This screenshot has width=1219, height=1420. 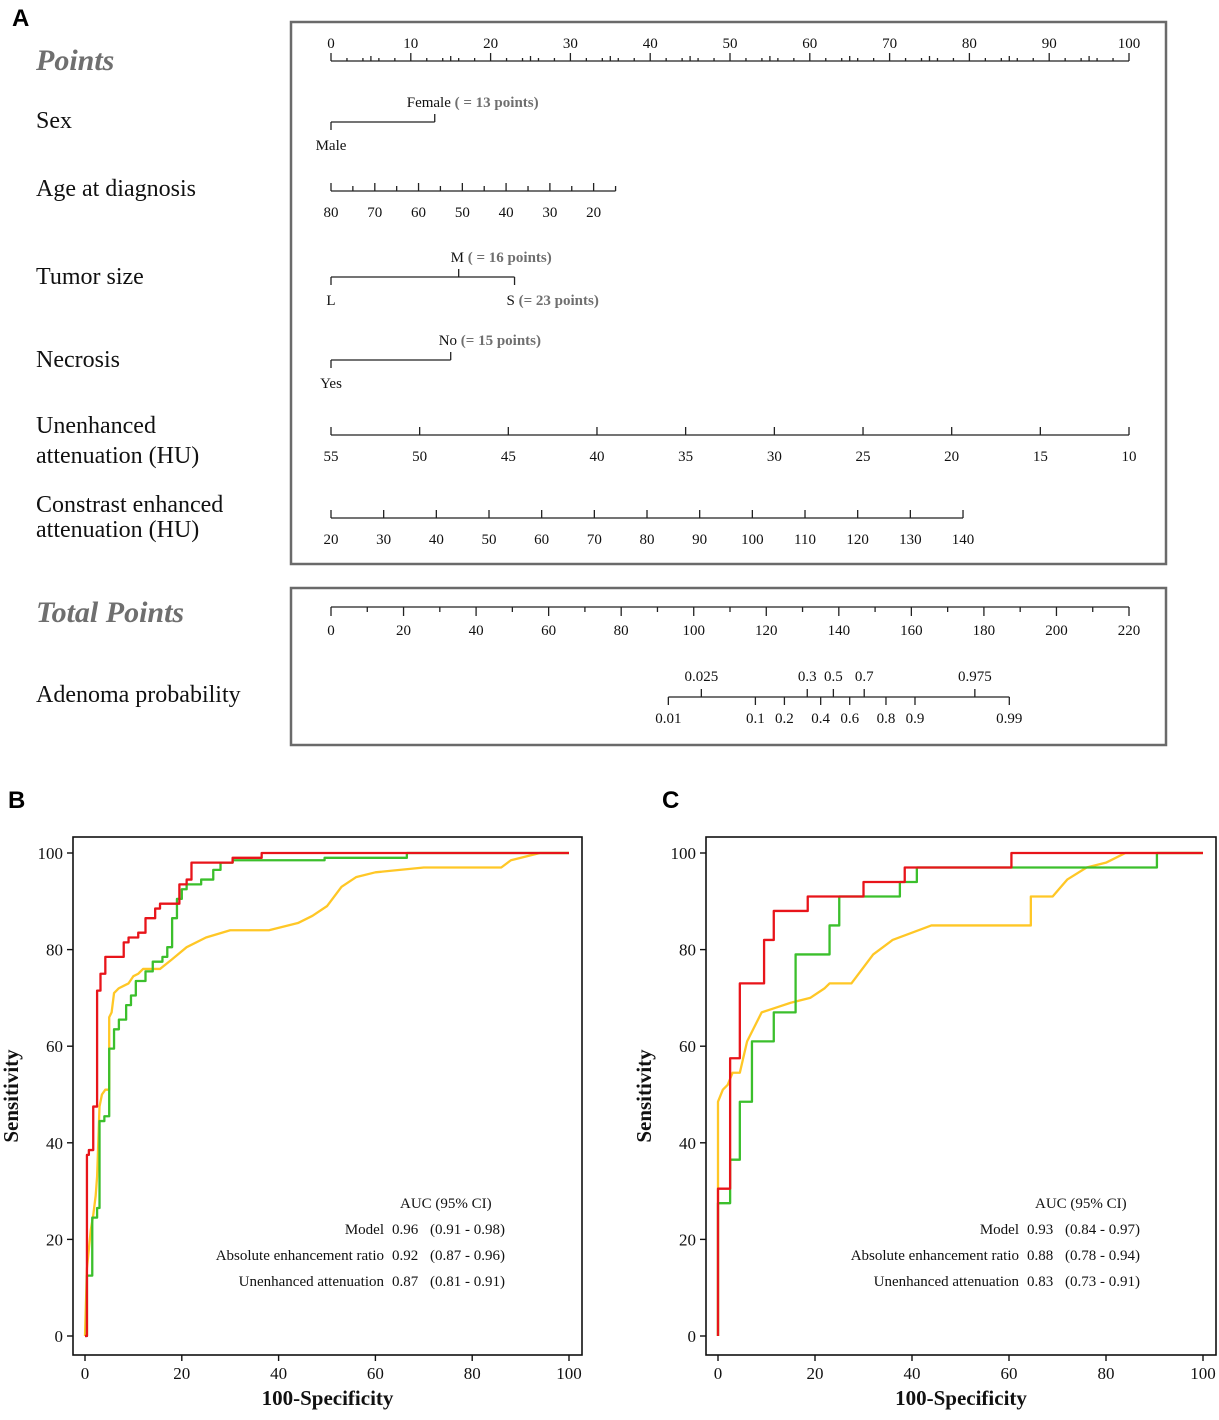 I want to click on legend-series-name: Model, so click(x=364, y=1230).